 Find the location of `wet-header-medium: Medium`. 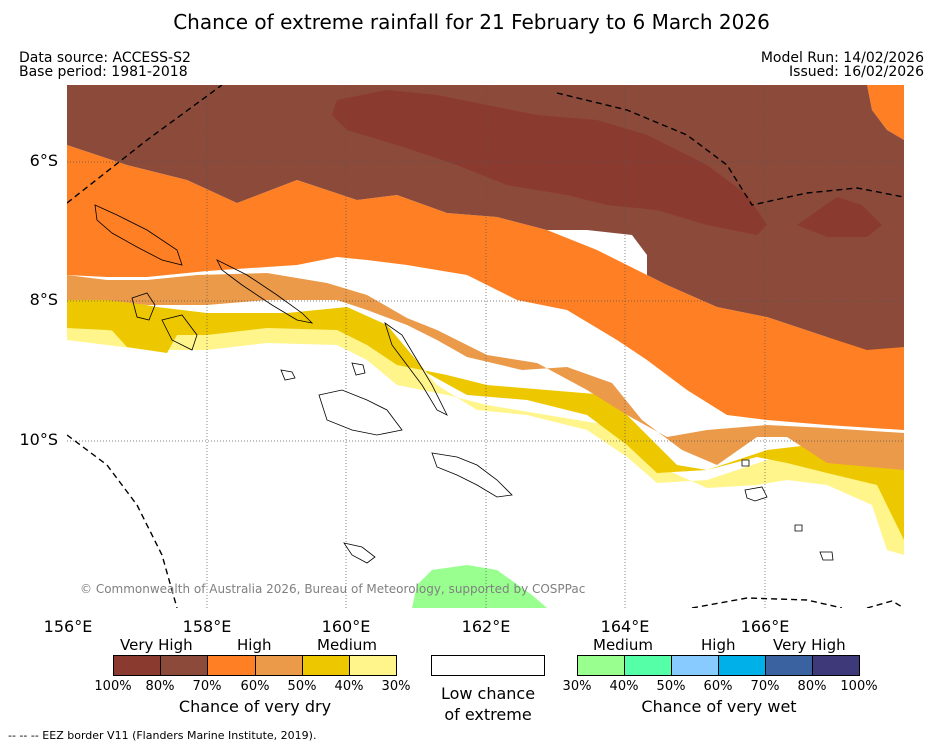

wet-header-medium: Medium is located at coordinates (623, 645).